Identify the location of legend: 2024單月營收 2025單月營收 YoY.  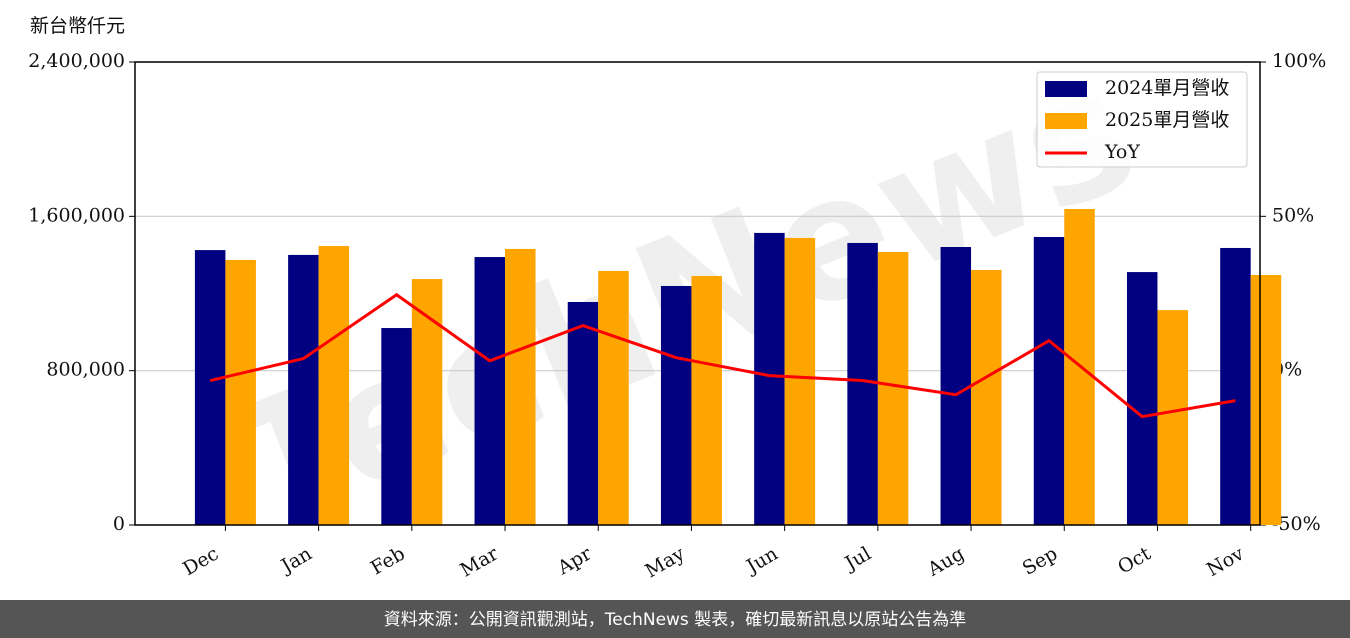
(1142, 119).